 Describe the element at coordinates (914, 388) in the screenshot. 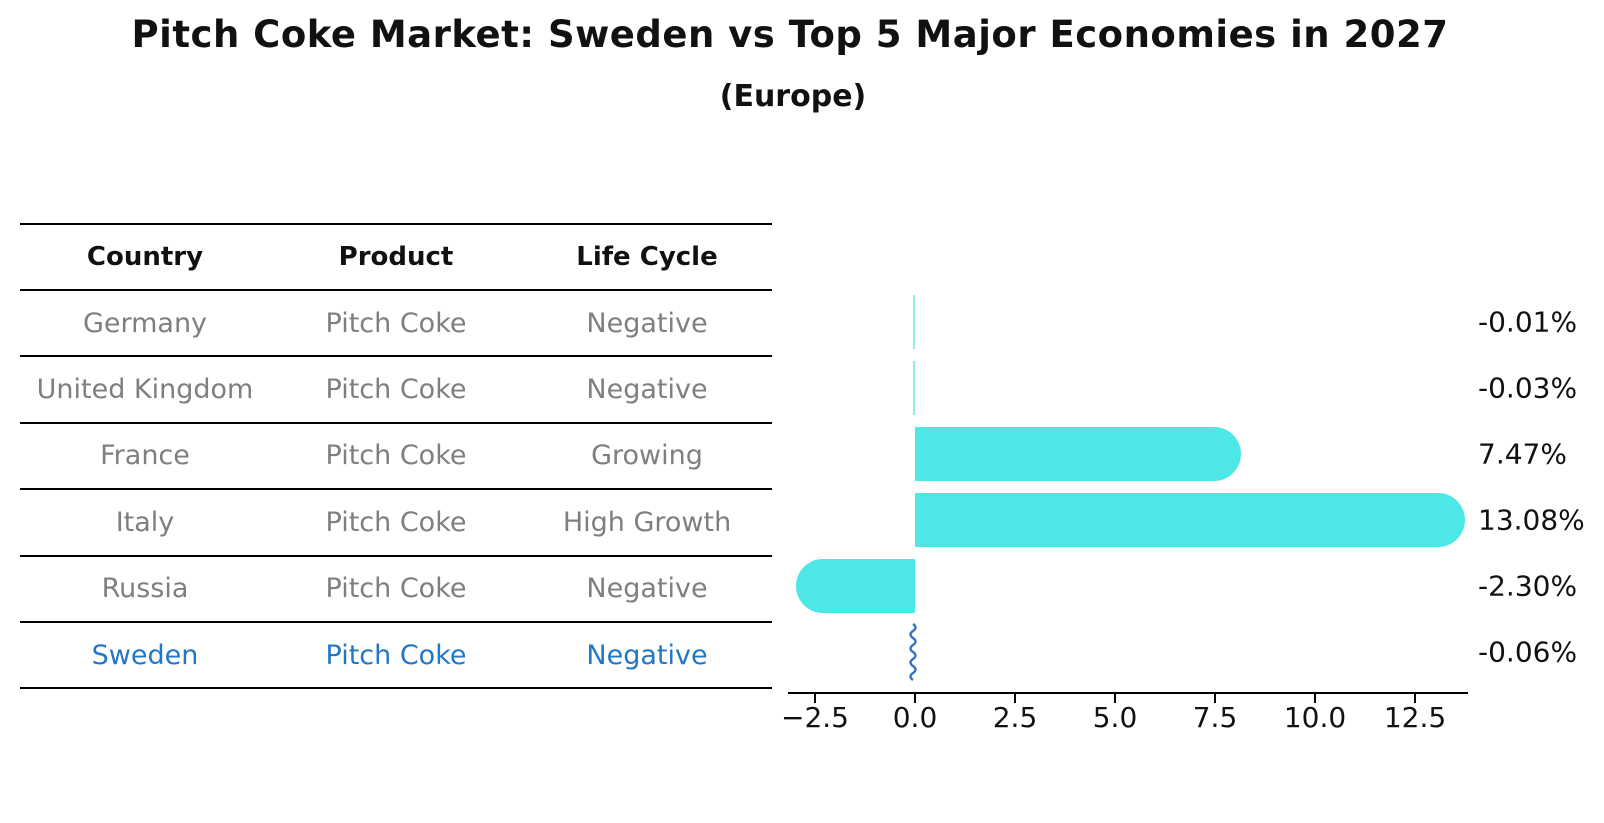

I see `bar-united-kingdom` at that location.